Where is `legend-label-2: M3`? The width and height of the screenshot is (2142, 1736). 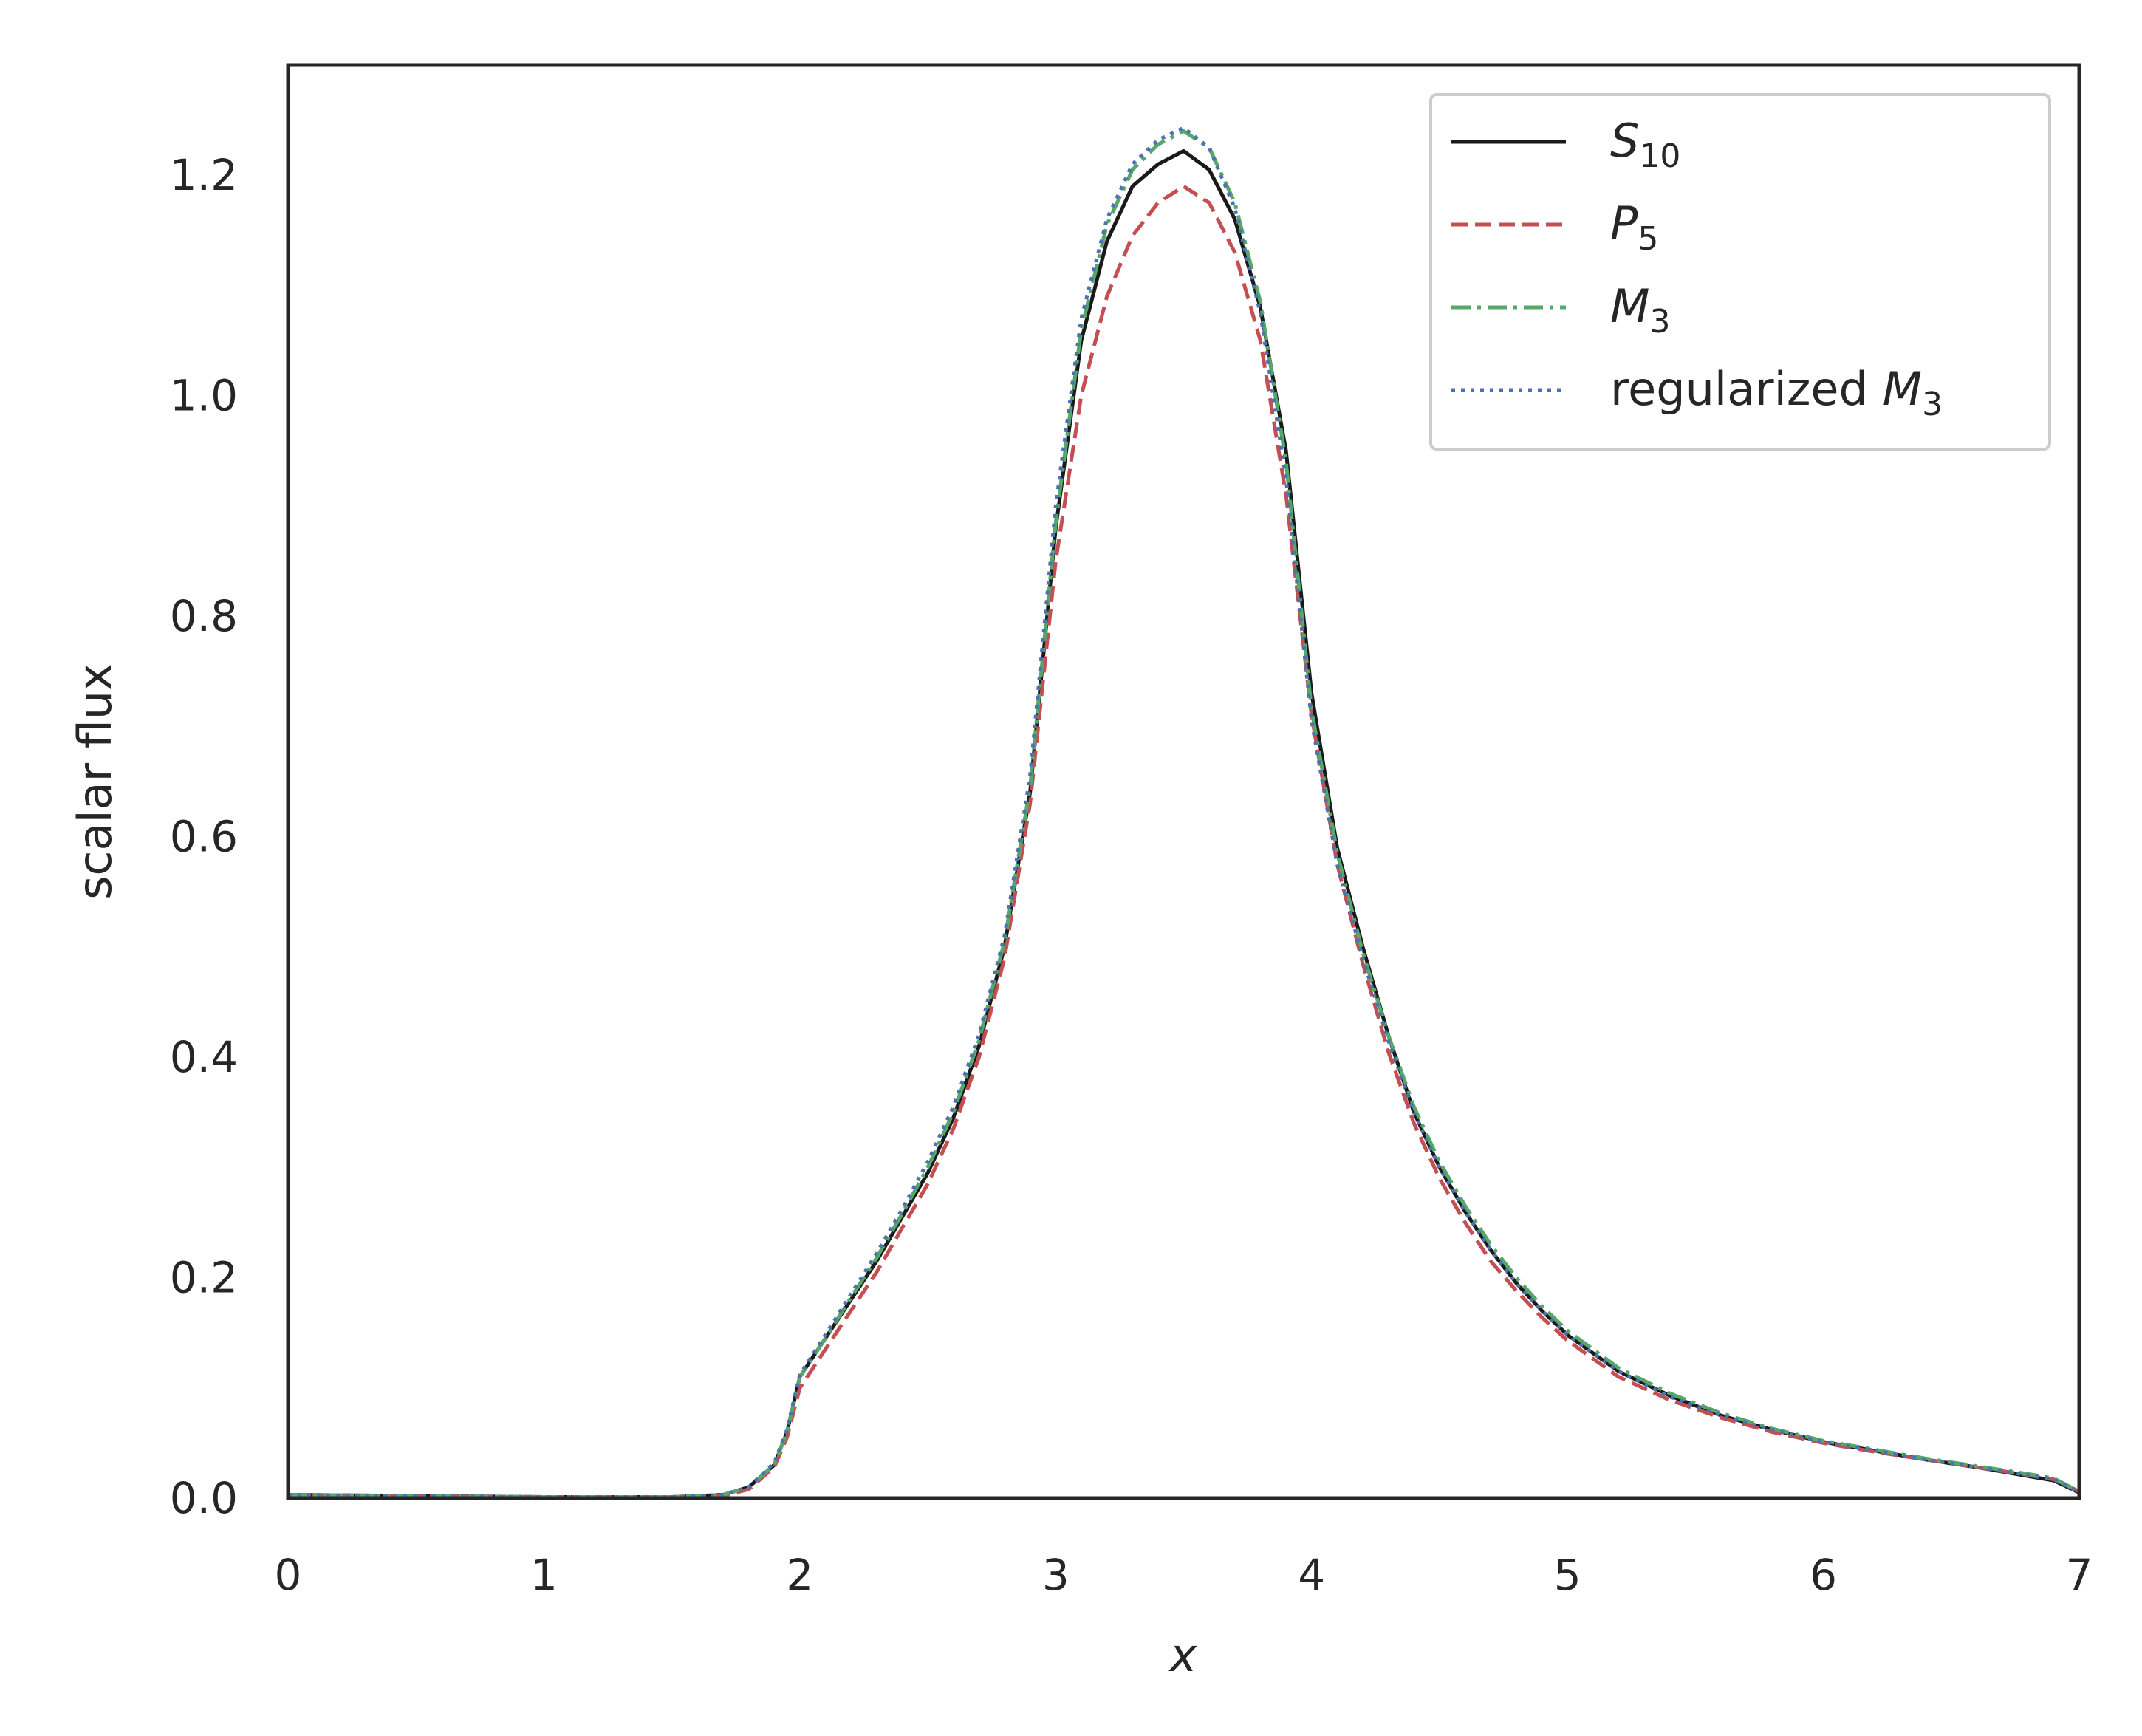
legend-label-2: M3 is located at coordinates (1641, 310).